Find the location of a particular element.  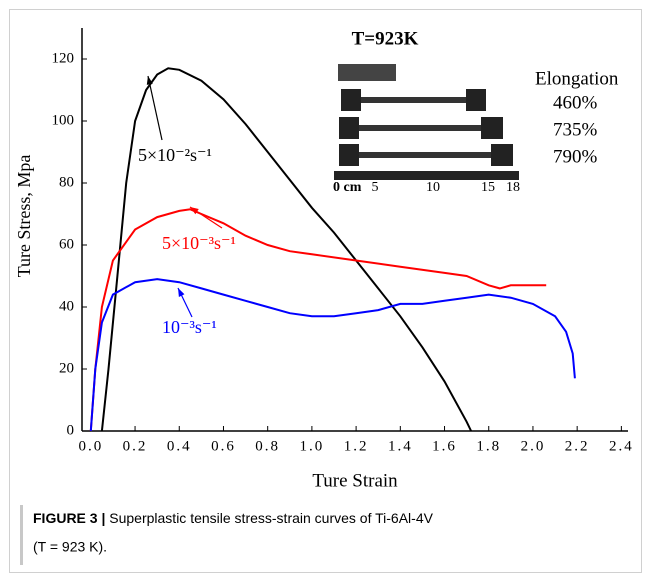

inset-label: Elongation is located at coordinates (577, 78).